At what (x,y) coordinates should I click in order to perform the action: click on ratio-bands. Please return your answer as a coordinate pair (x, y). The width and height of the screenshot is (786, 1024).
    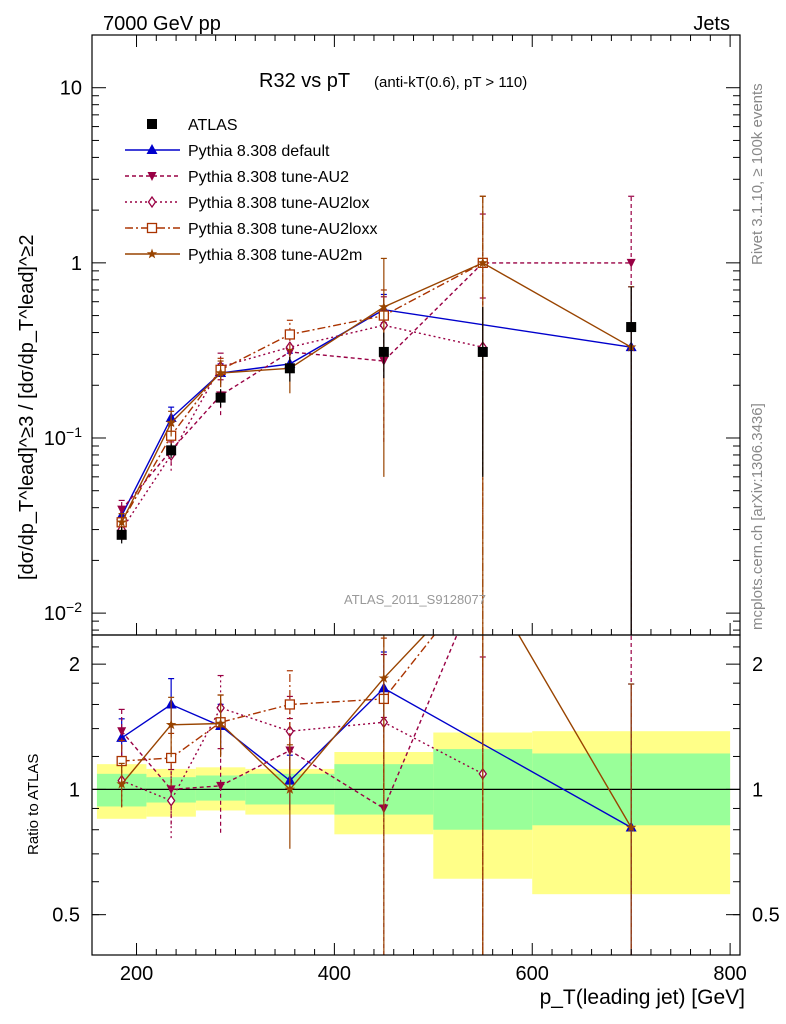
    Looking at the image, I should click on (416, 813).